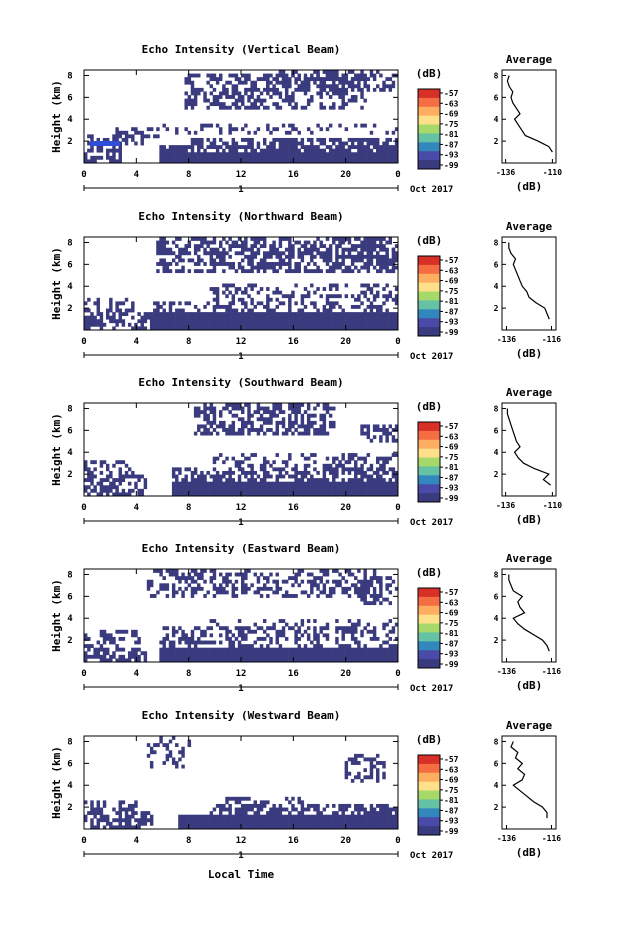  Describe the element at coordinates (241, 548) in the screenshot. I see `panel-title: Echo Intensity (Eastward Beam)` at that location.